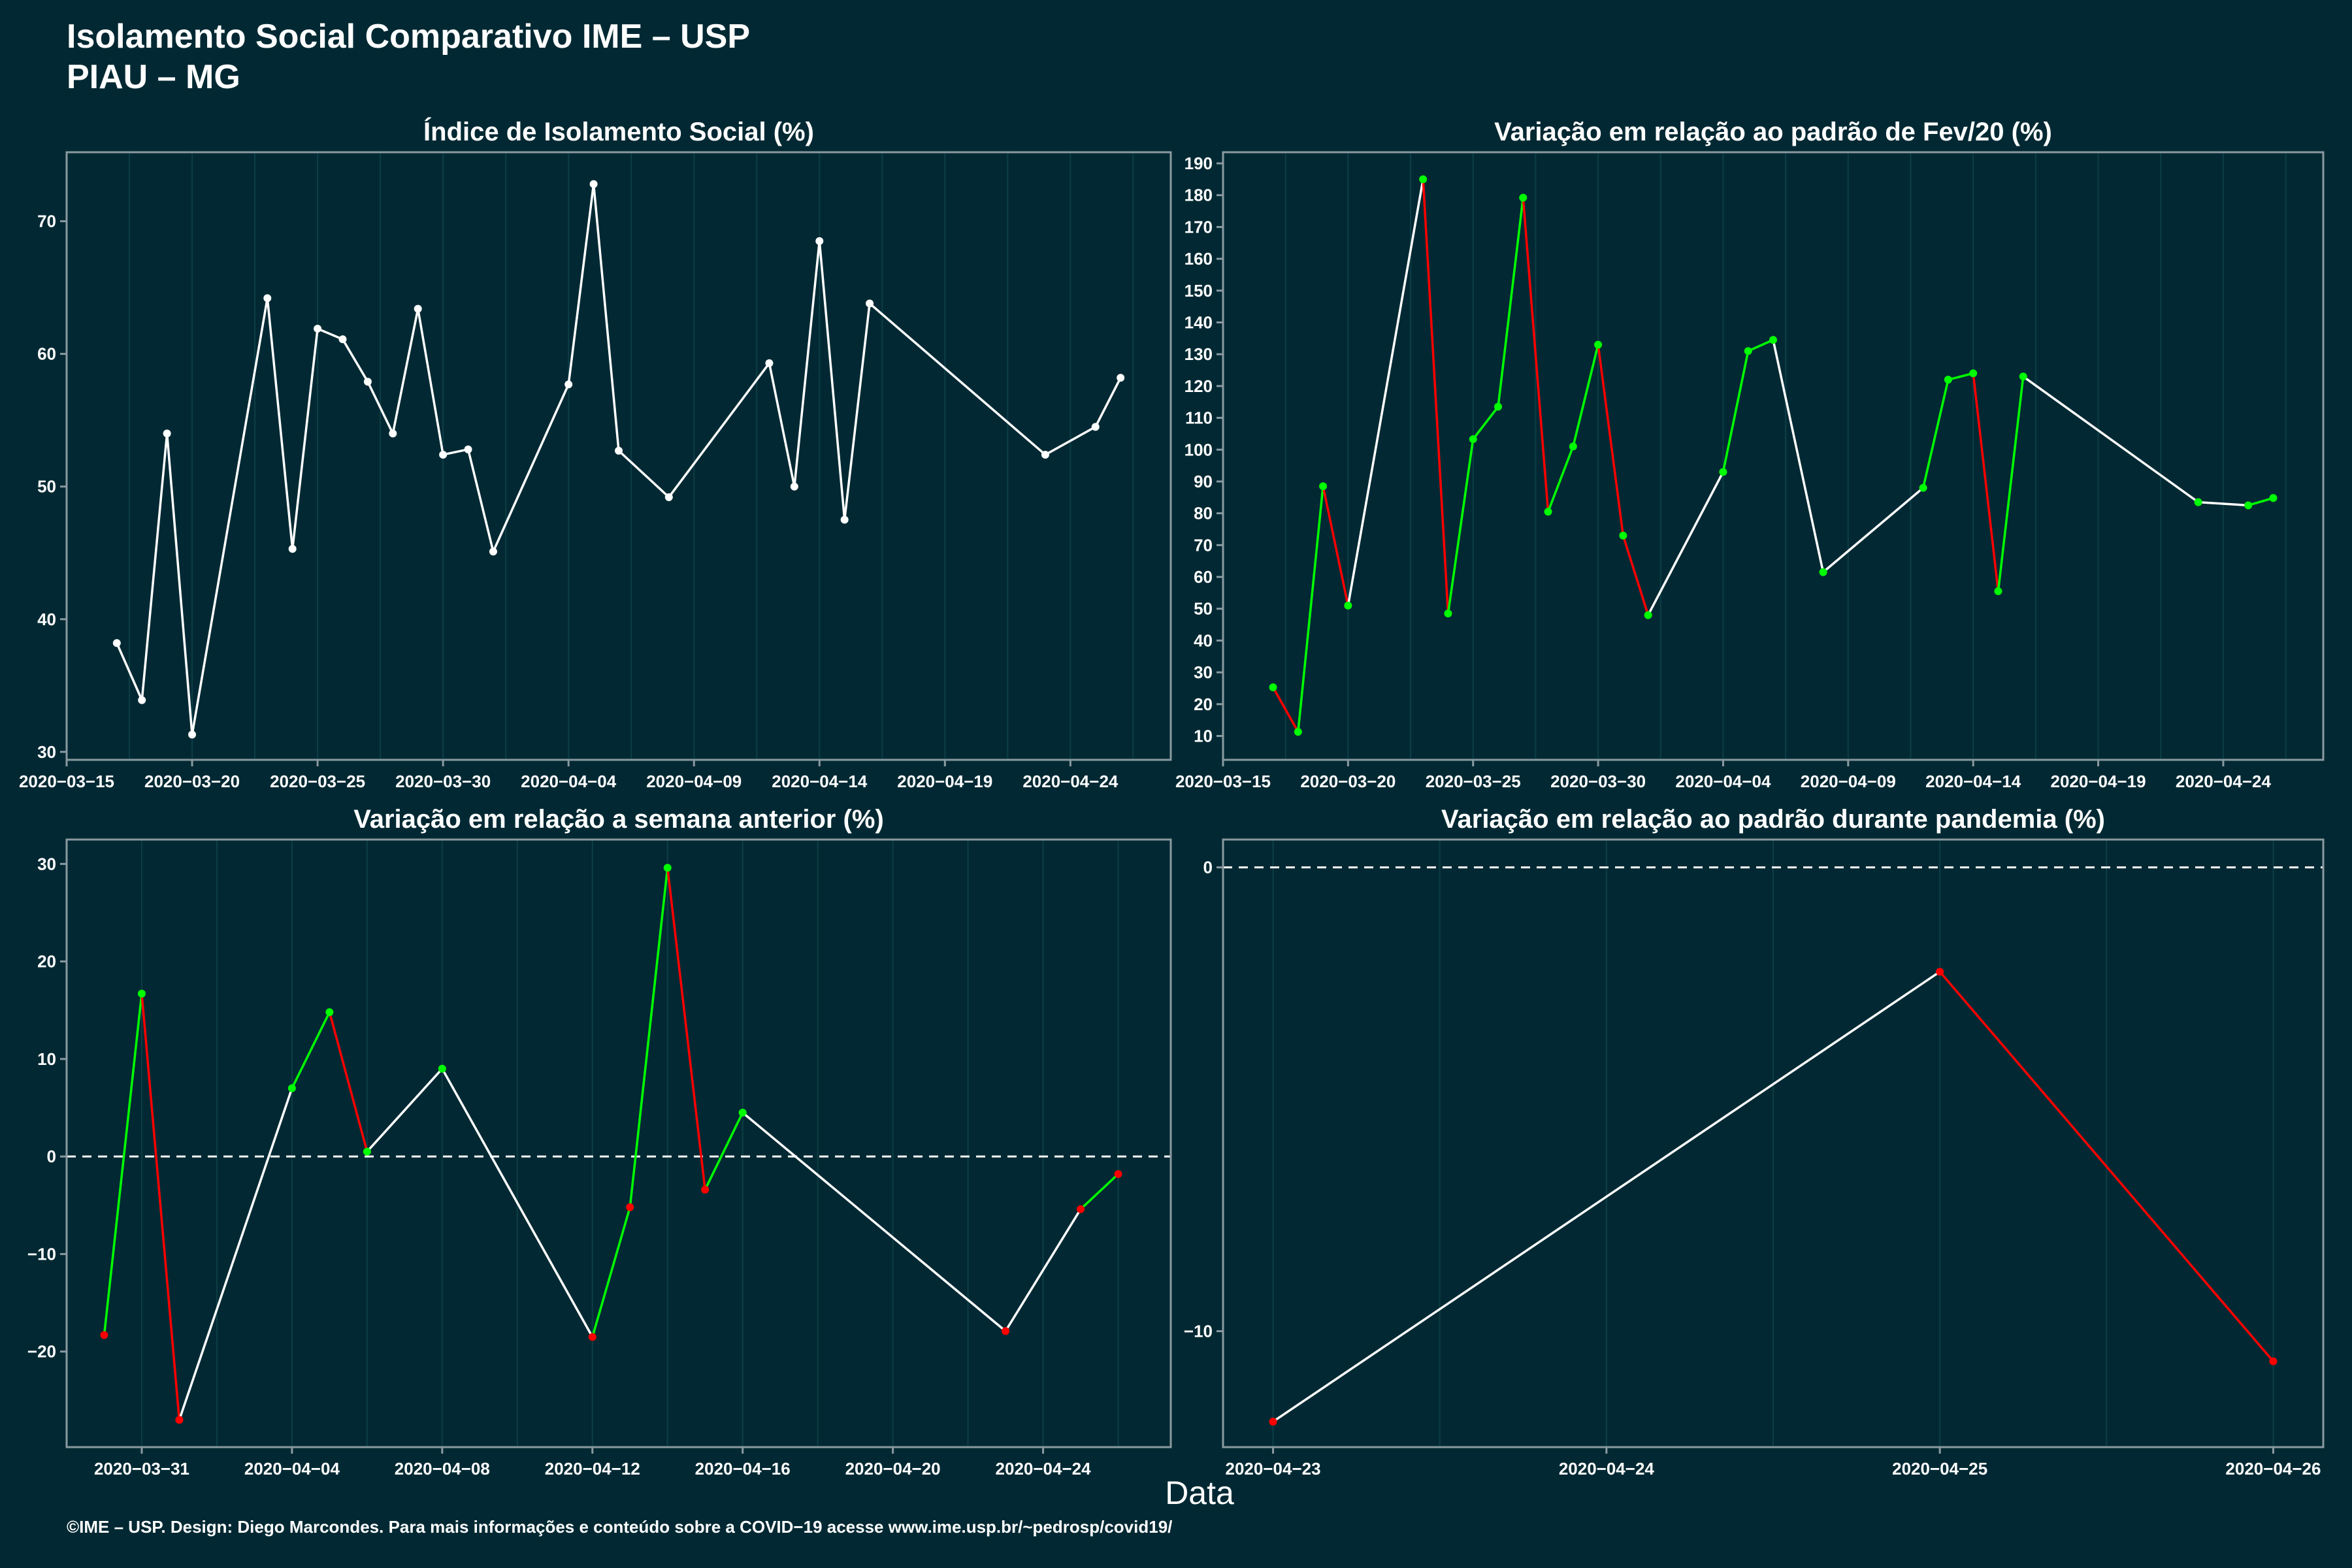  Describe the element at coordinates (1198, 227) in the screenshot. I see `y-tick-label: 170` at that location.